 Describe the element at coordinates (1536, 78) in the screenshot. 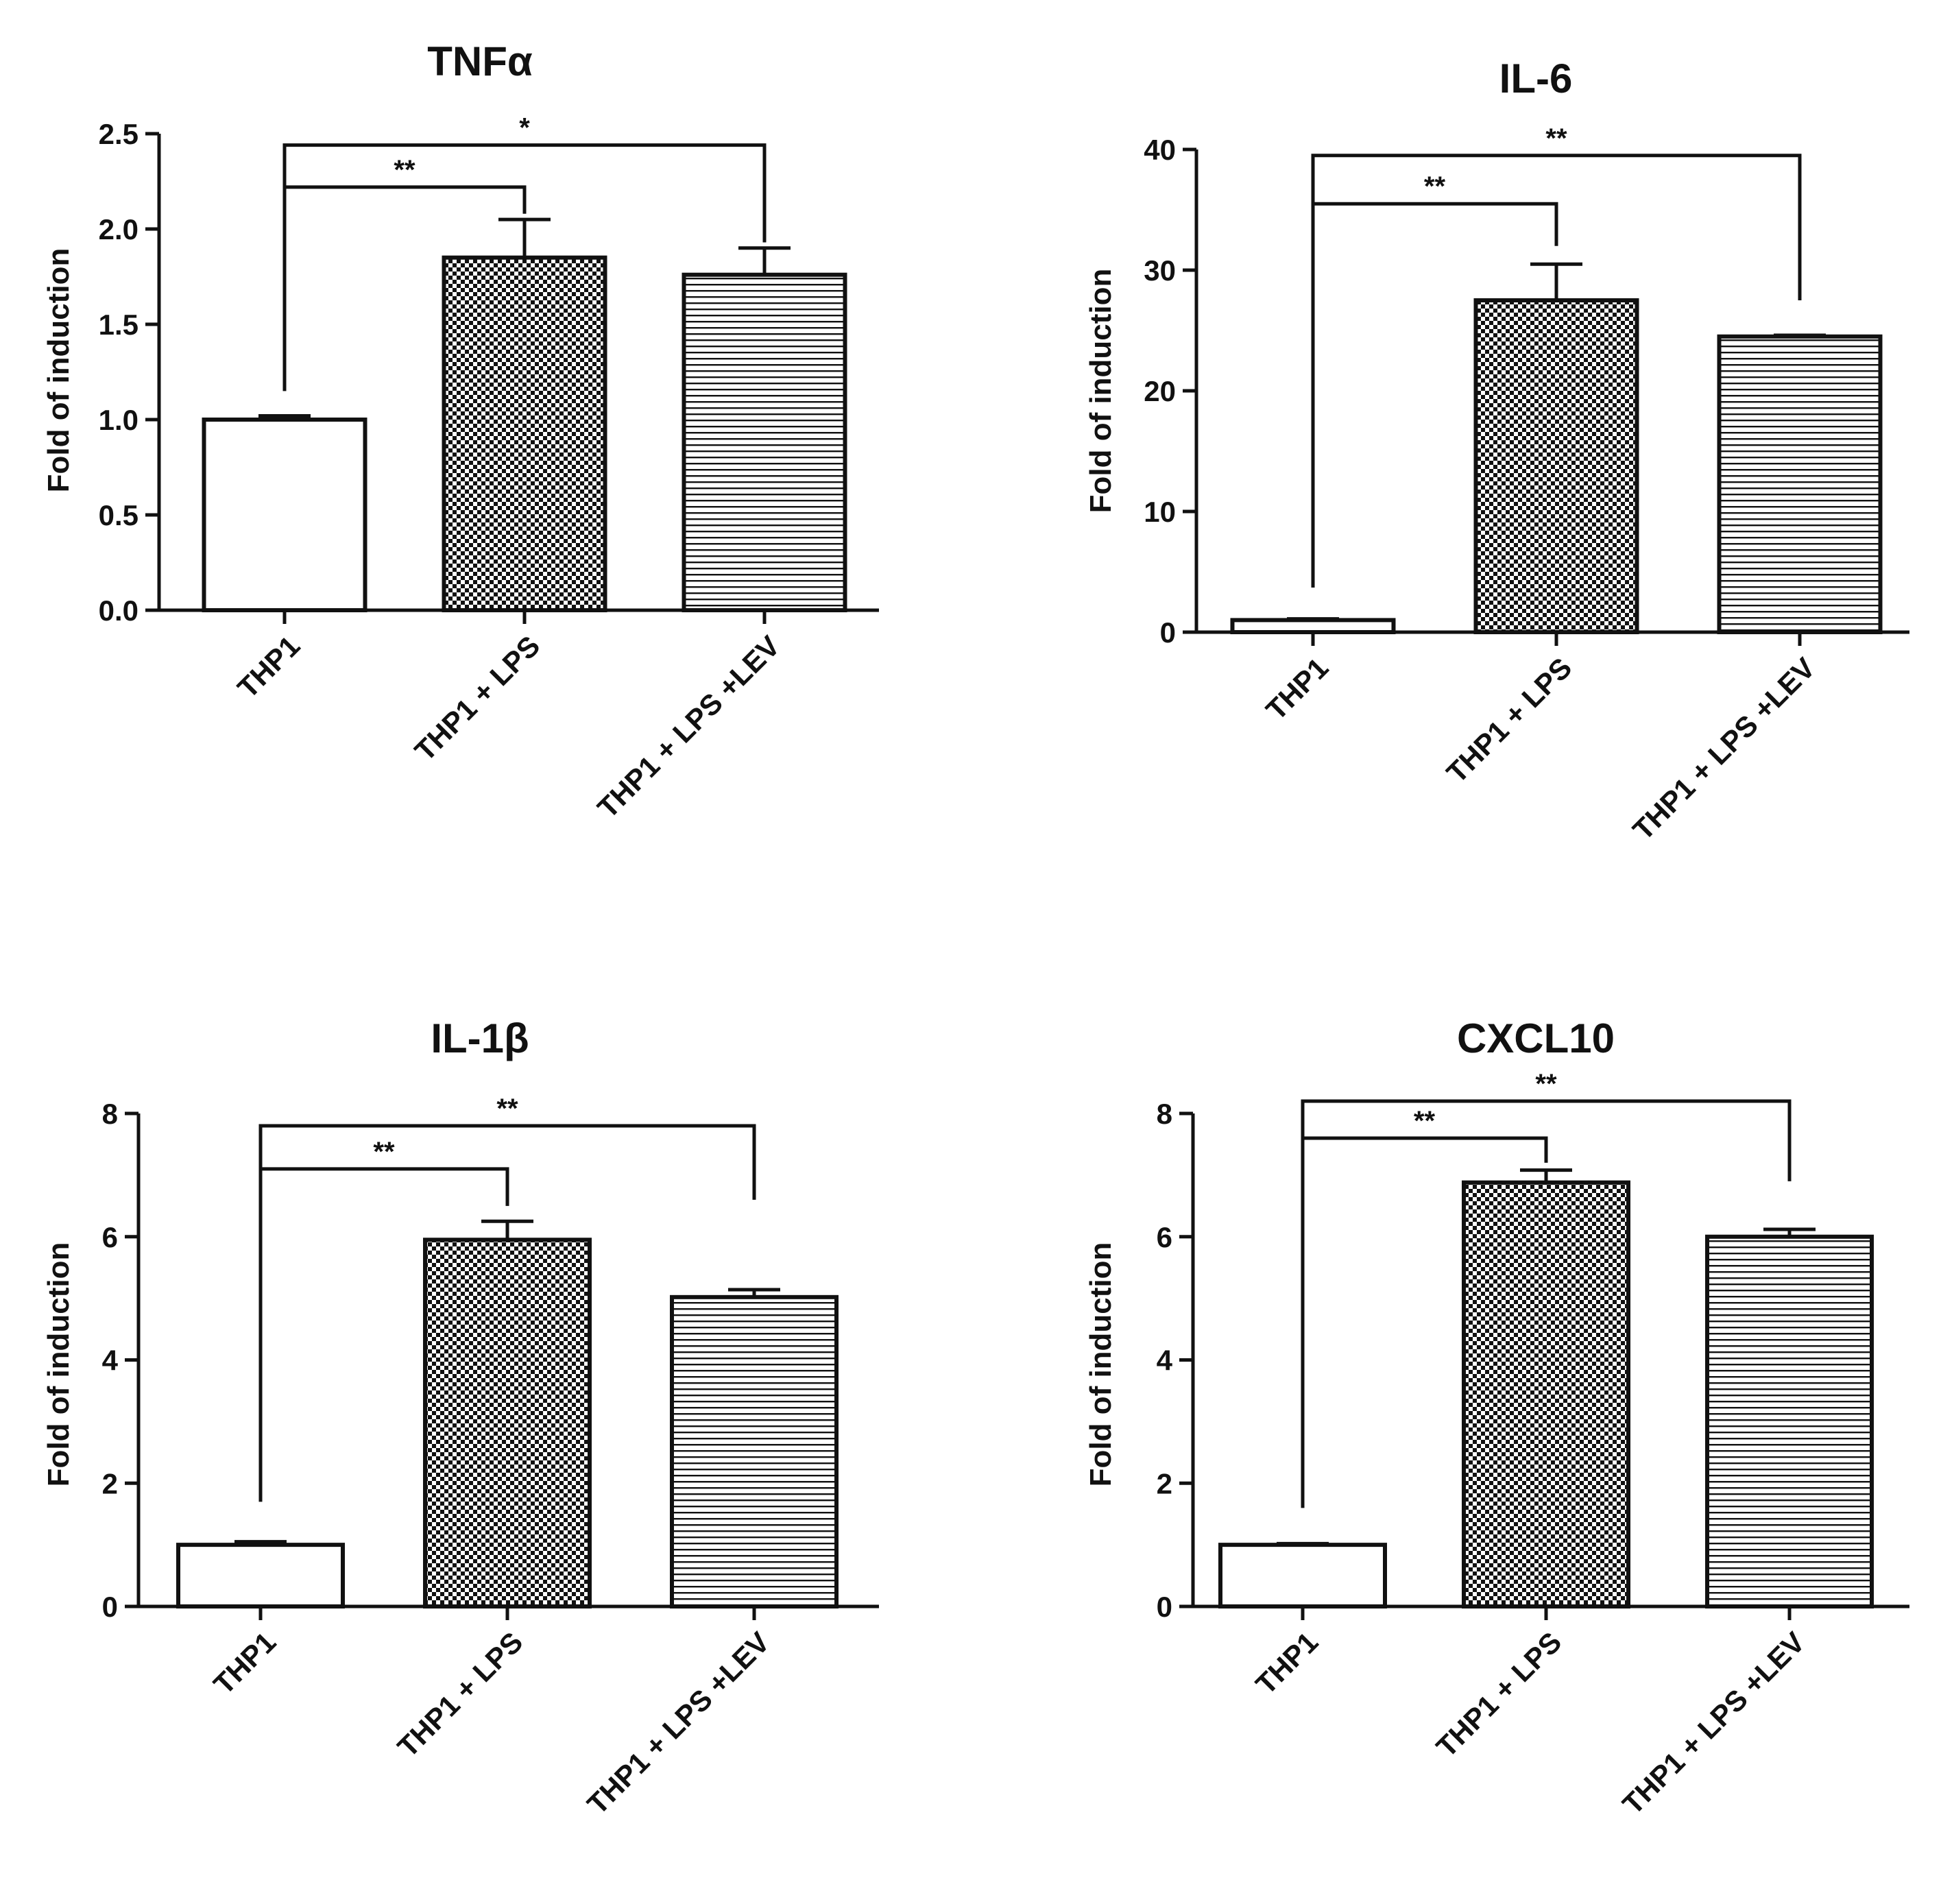

I see `chart-title: IL-6` at that location.